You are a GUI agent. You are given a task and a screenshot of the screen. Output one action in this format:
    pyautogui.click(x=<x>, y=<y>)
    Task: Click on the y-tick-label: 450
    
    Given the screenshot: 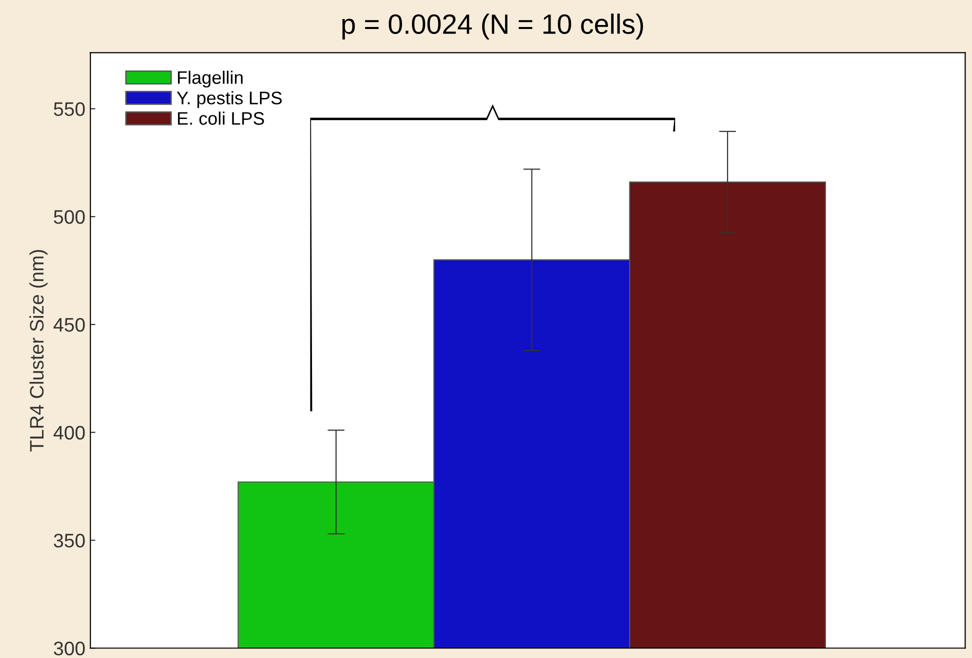 What is the action you would take?
    pyautogui.click(x=69, y=325)
    